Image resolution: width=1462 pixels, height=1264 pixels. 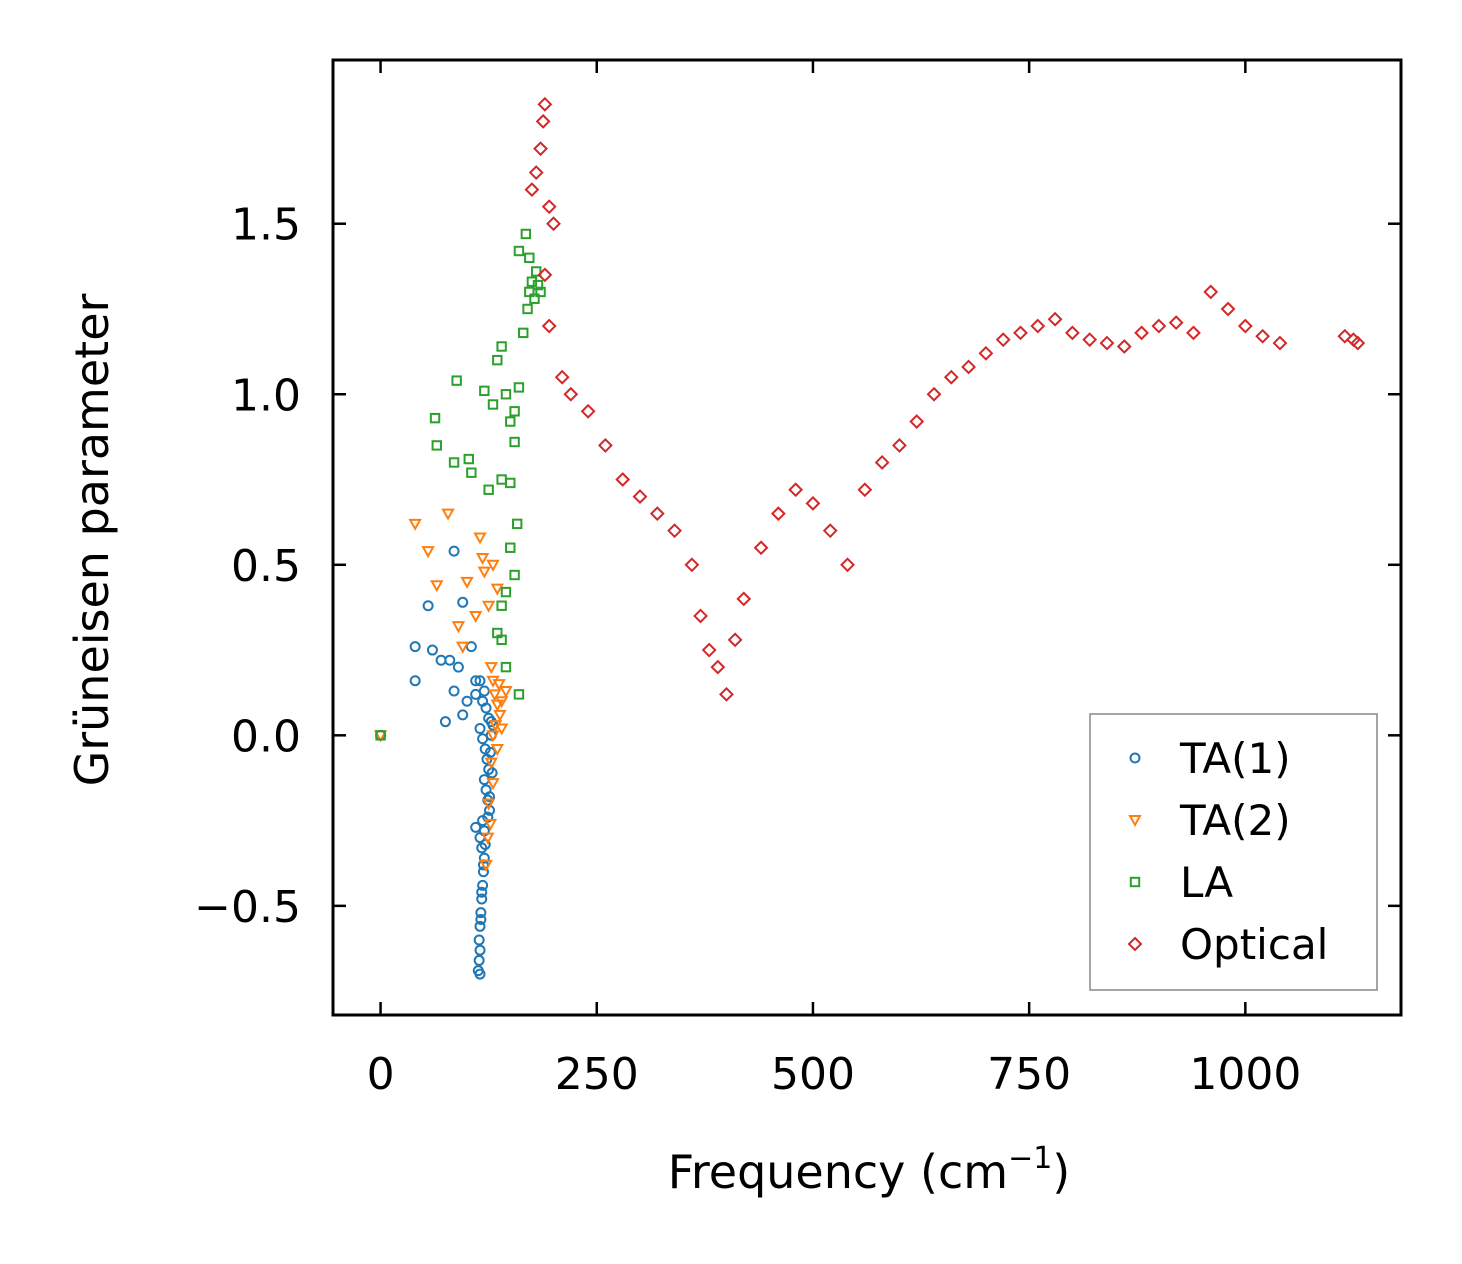 I want to click on x-tick-label: 750, so click(x=1029, y=1074).